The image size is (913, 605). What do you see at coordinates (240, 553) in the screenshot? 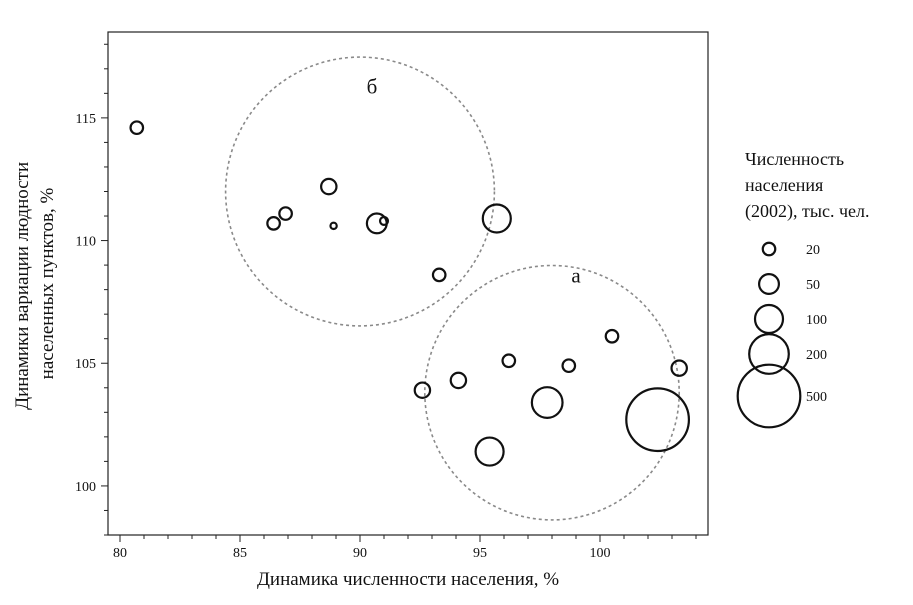
I see `x-tick-label: 85` at bounding box center [240, 553].